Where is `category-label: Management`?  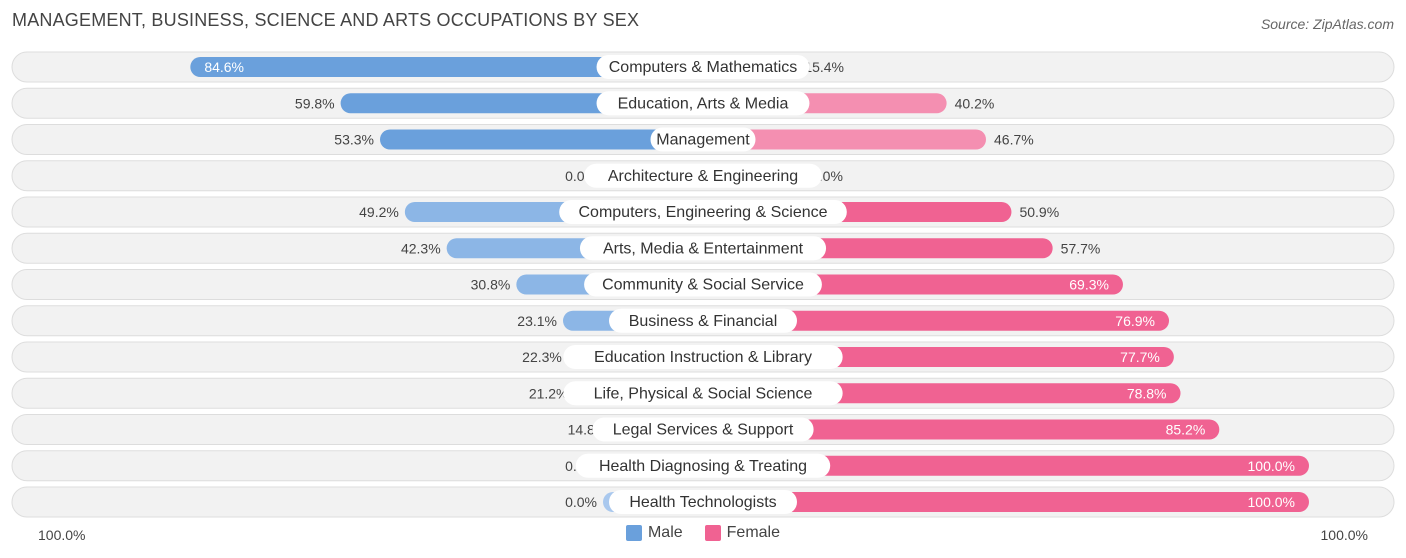 category-label: Management is located at coordinates (703, 140).